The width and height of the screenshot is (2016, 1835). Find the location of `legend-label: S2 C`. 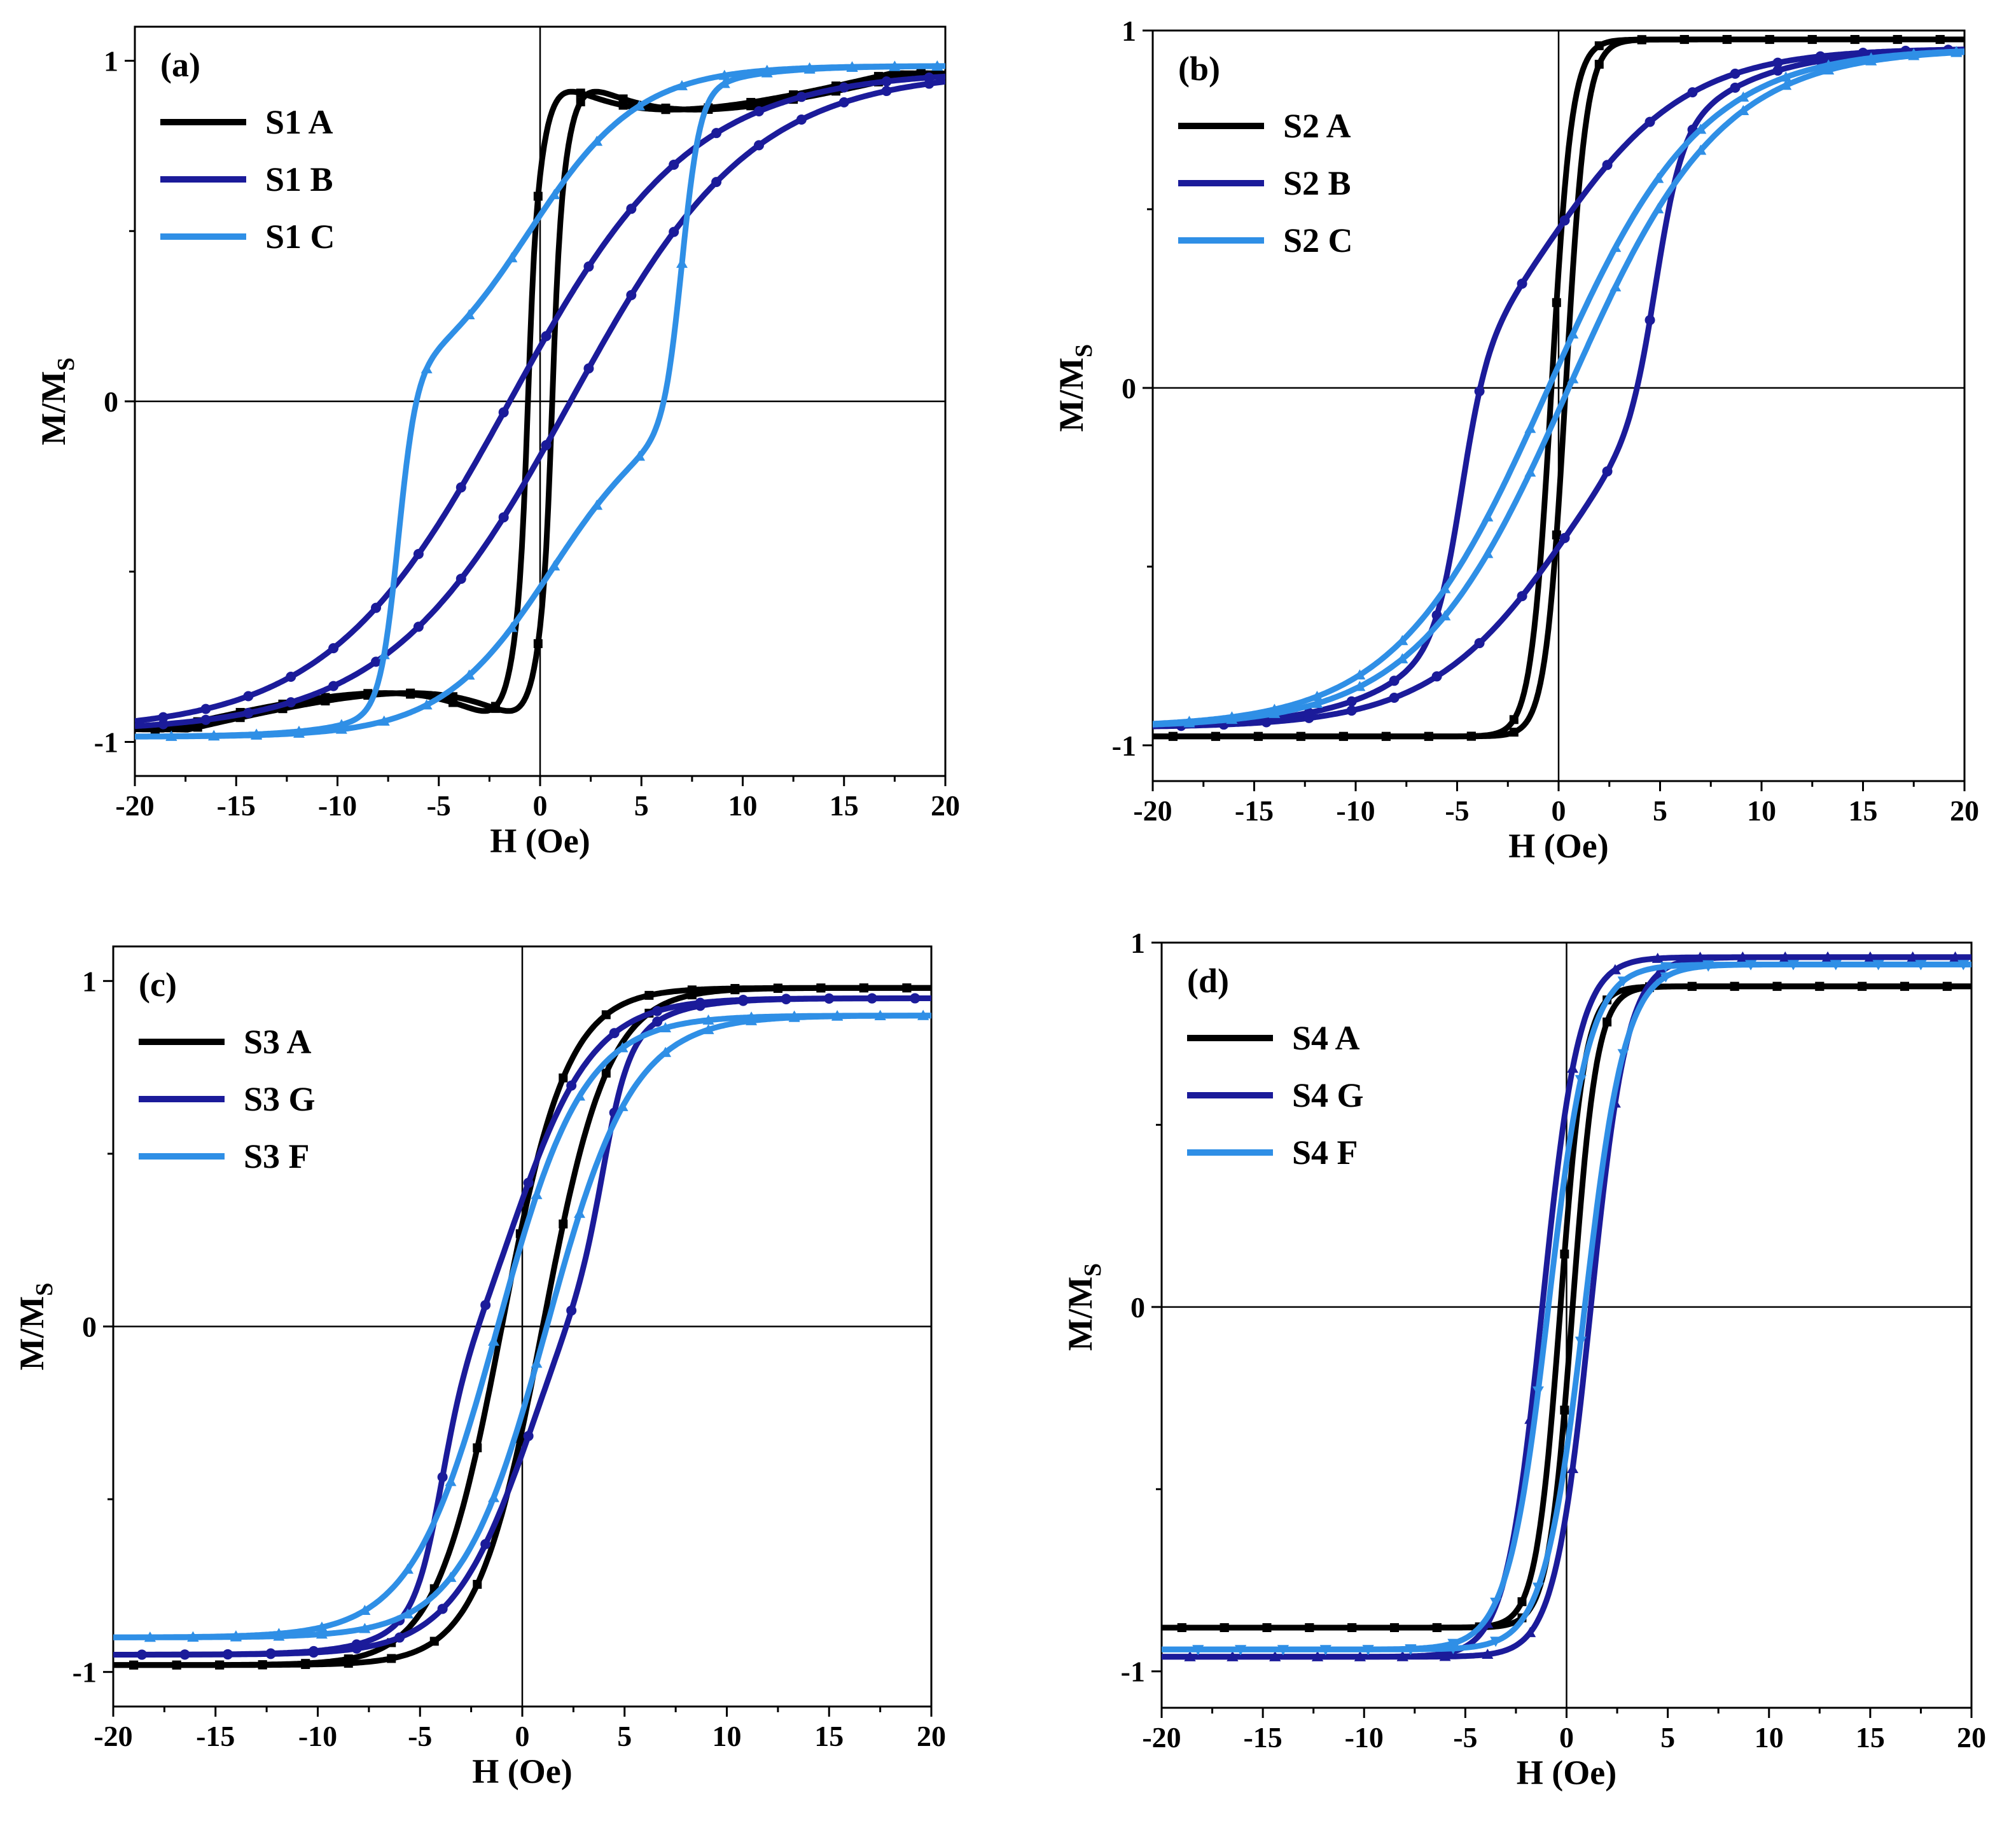

legend-label: S2 C is located at coordinates (1318, 240).